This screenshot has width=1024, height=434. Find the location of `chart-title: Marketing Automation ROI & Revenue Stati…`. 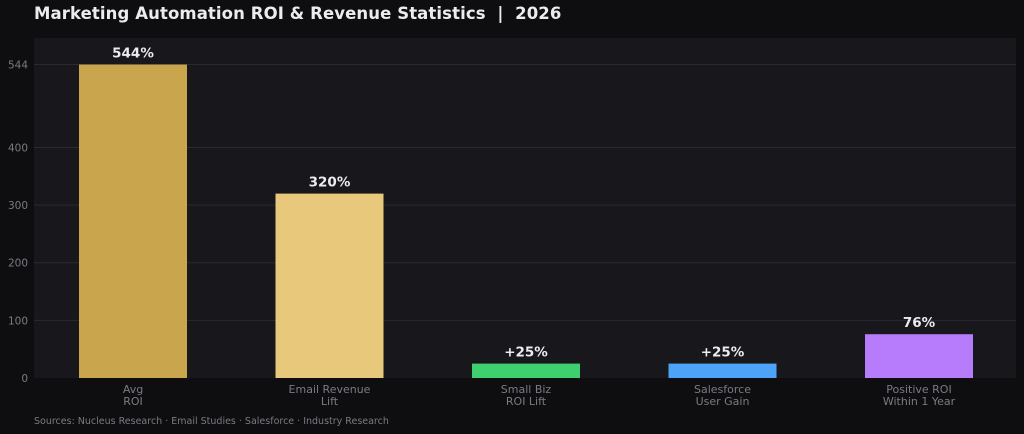

chart-title: Marketing Automation ROI & Revenue Stati… is located at coordinates (298, 13).